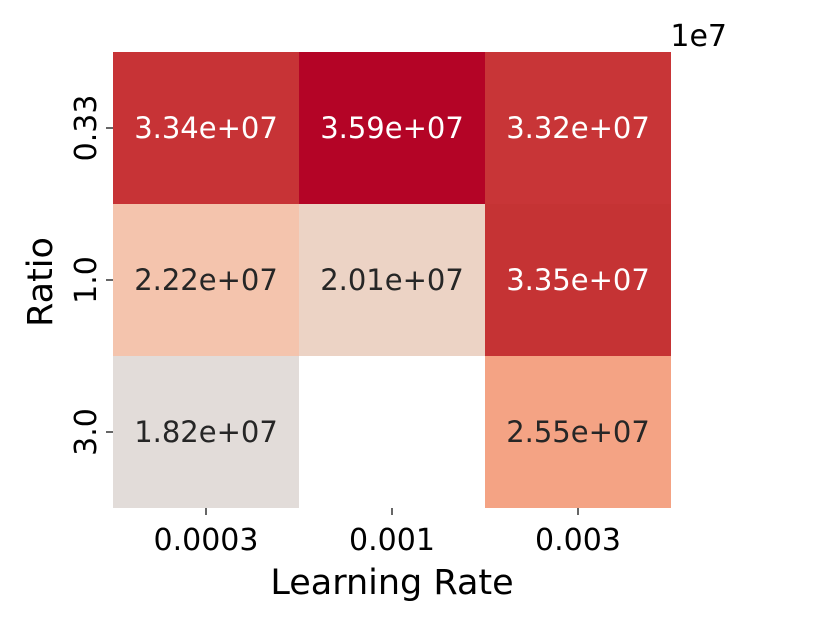 This screenshot has height=623, width=830. I want to click on cell-annotation: 3.34e+07, so click(206, 128).